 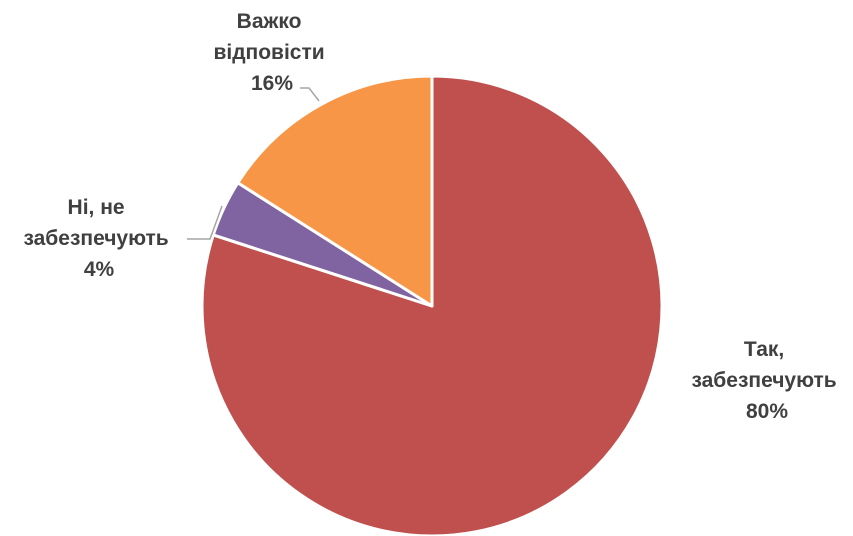 What do you see at coordinates (96, 207) in the screenshot?
I see `slice-label-no-line1: Ні, не` at bounding box center [96, 207].